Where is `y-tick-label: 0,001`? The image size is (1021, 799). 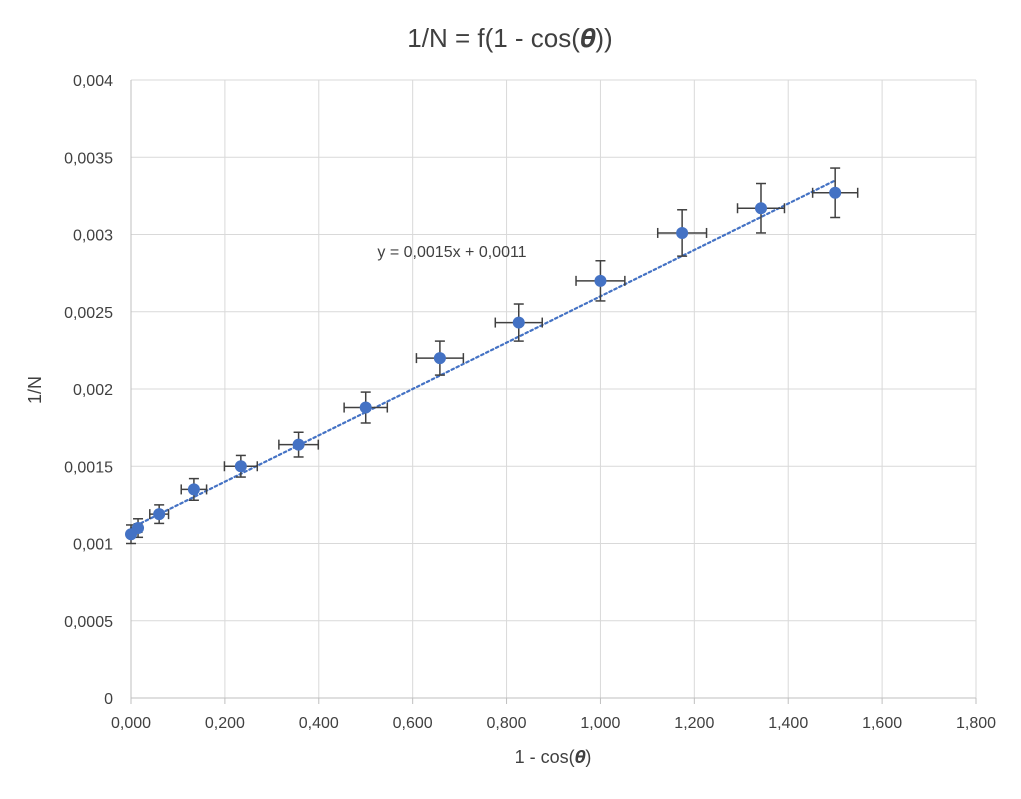
y-tick-label: 0,001 is located at coordinates (93, 545).